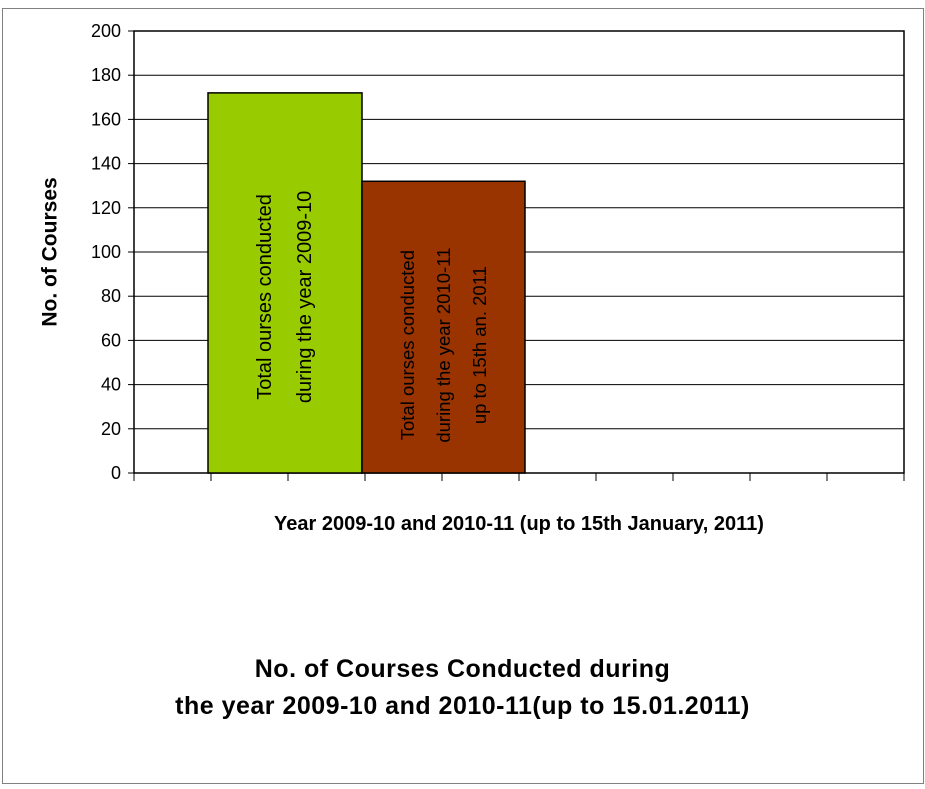  What do you see at coordinates (111, 340) in the screenshot?
I see `y-tick-label: 60` at bounding box center [111, 340].